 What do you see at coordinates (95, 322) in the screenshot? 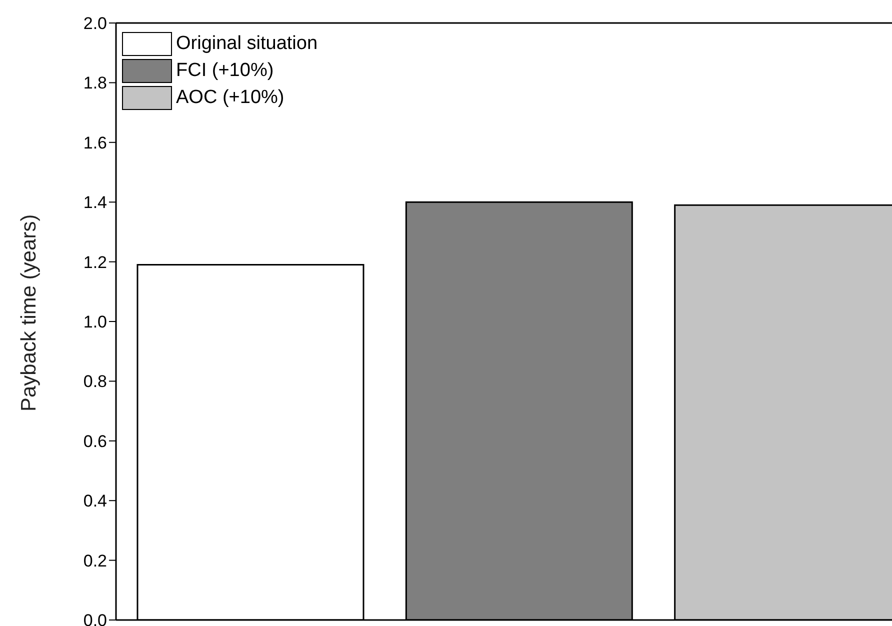
I see `y-tick-label: 1.0` at bounding box center [95, 322].